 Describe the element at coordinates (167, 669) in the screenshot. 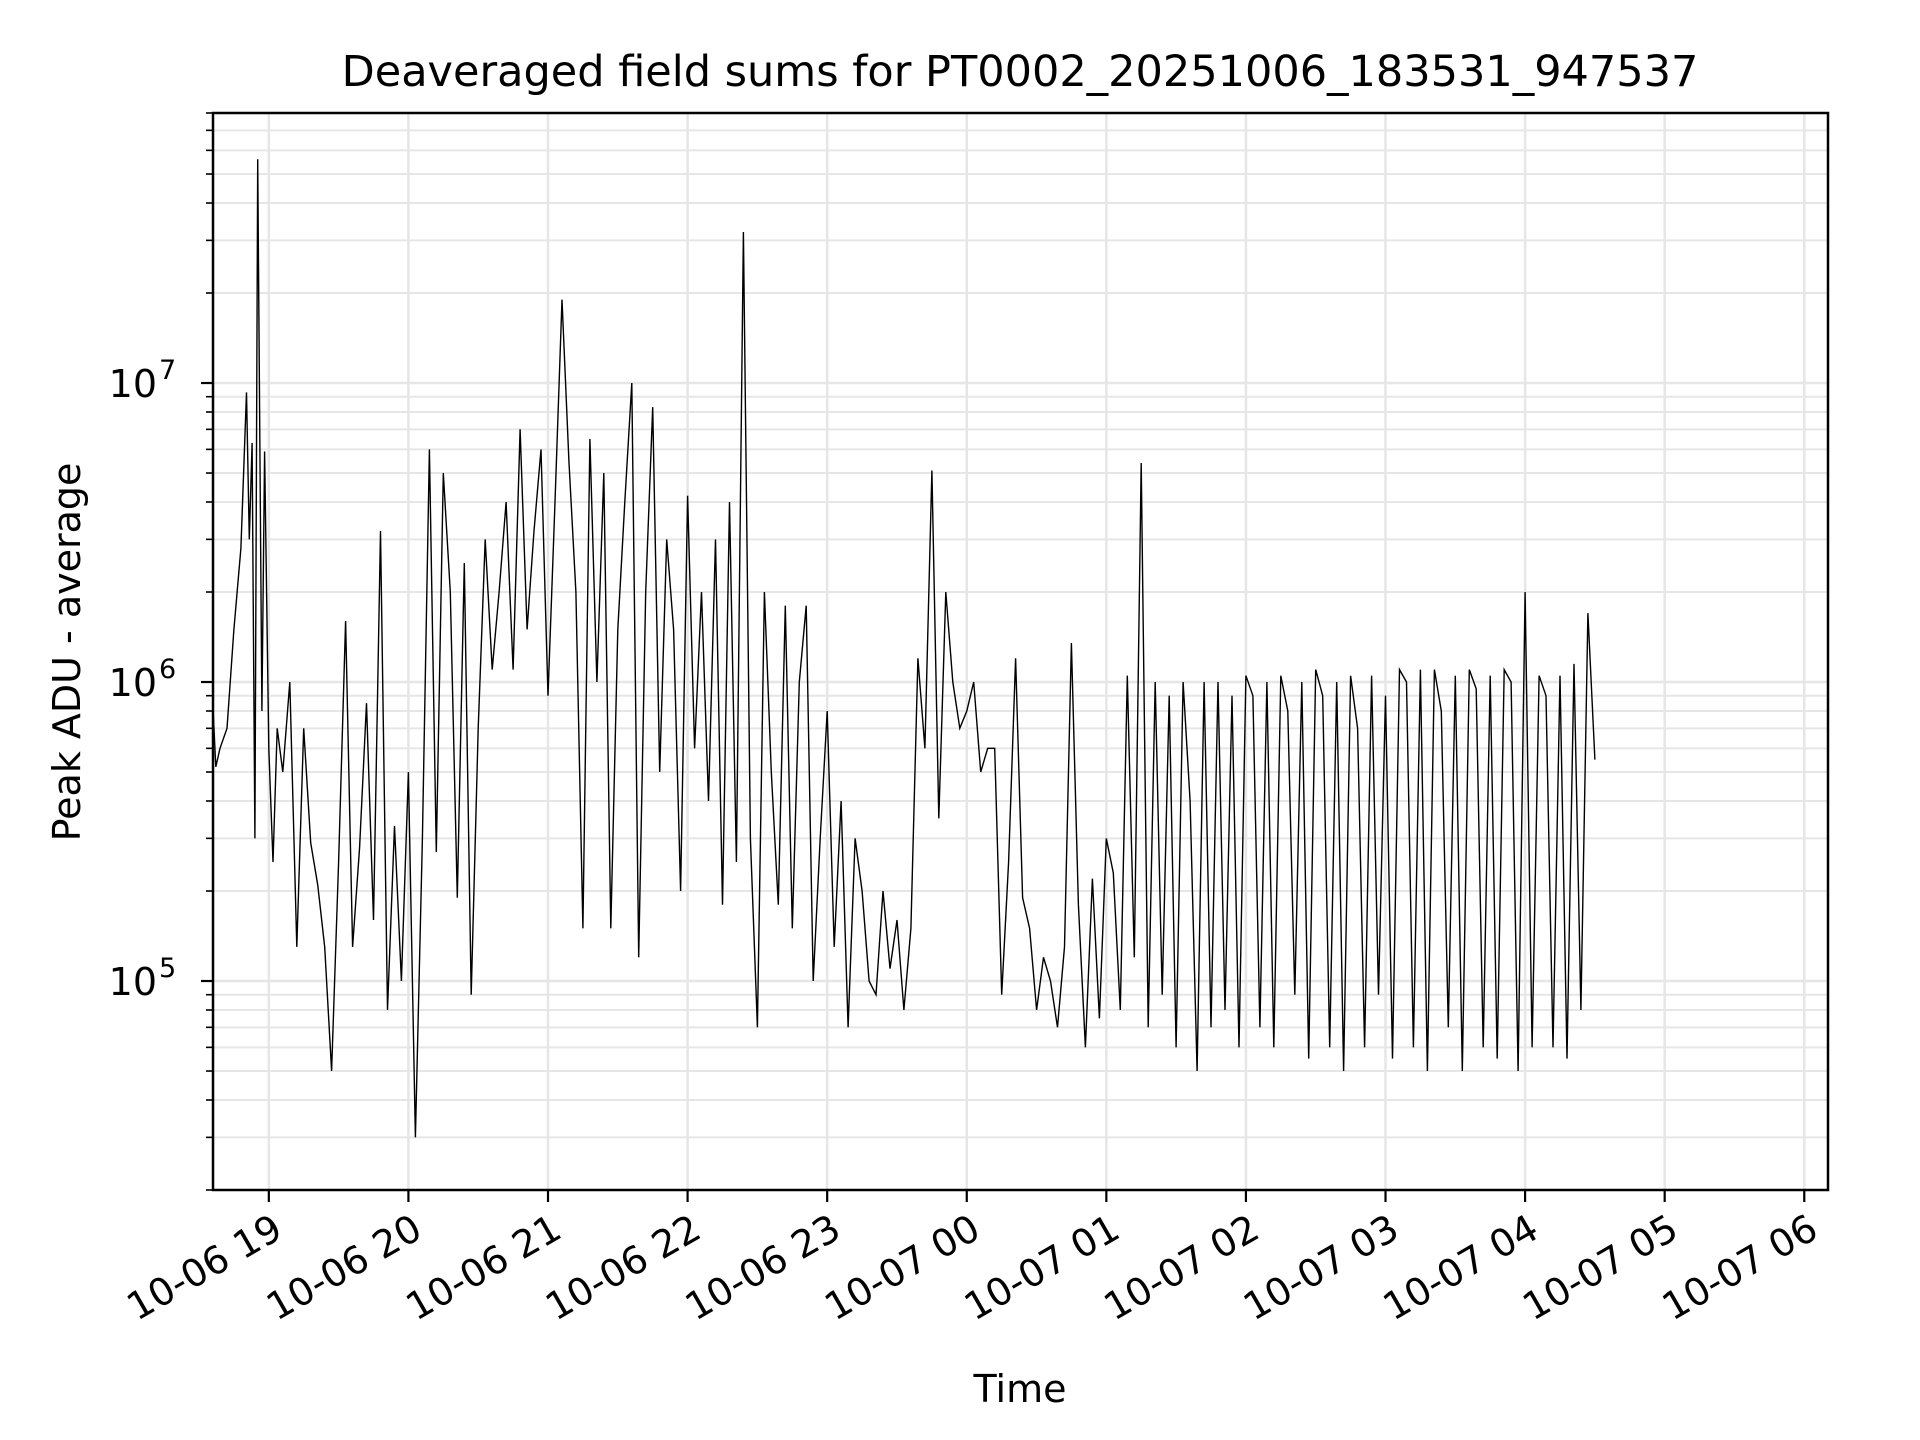

I see `y-tick-exponent: 6` at that location.